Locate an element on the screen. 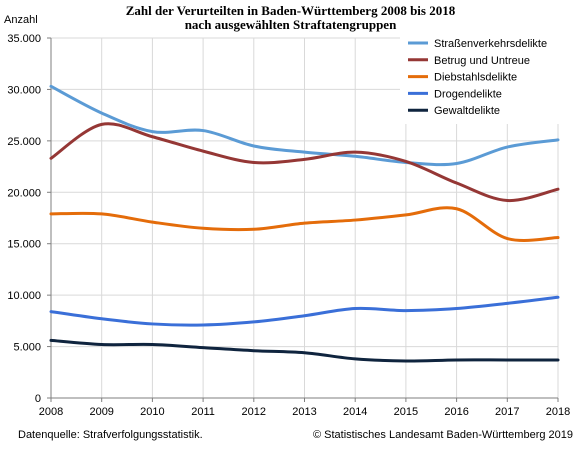  x-tick-label: 2008 is located at coordinates (51, 412).